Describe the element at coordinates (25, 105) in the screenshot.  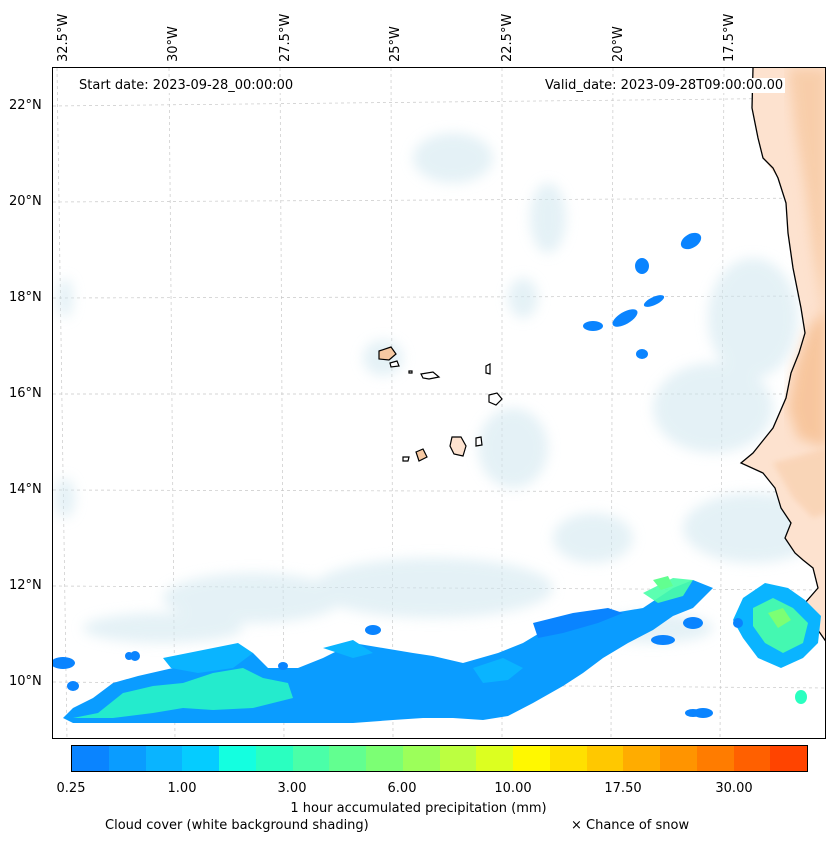
I see `lat-label-22n: 22°N` at that location.